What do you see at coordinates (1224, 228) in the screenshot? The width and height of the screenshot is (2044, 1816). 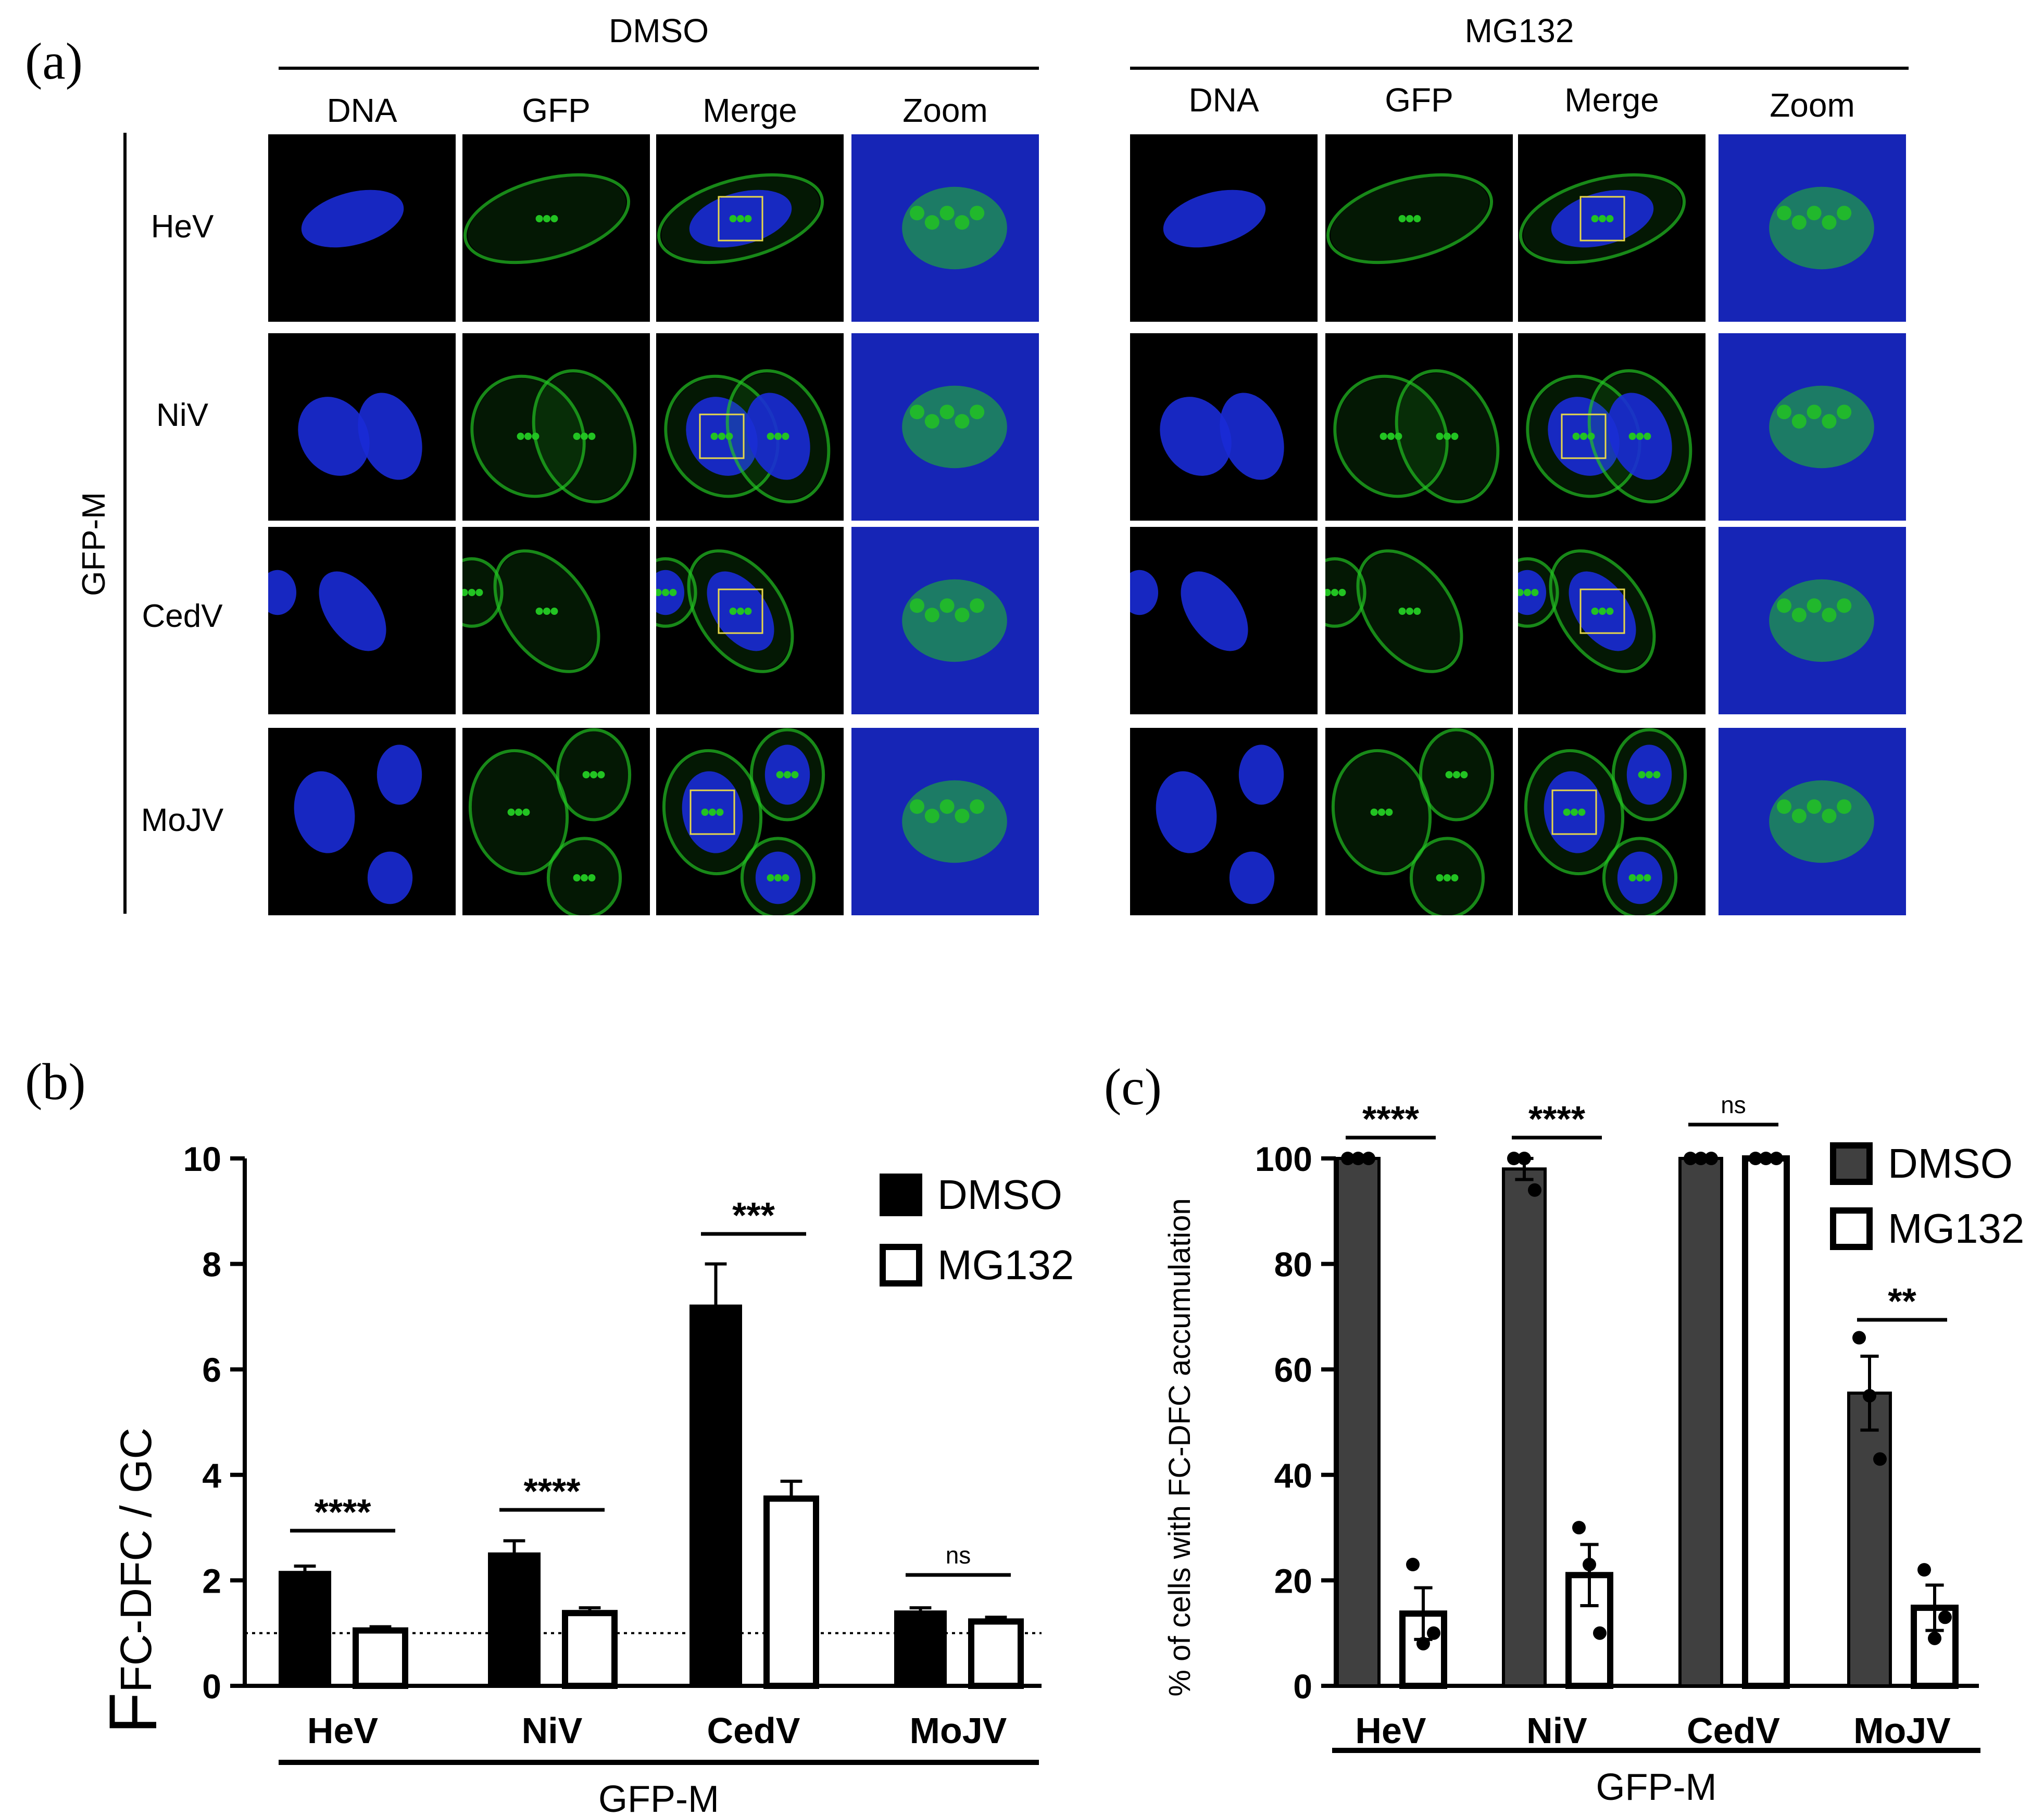 I see `micrograph-hev-dna-mg132` at bounding box center [1224, 228].